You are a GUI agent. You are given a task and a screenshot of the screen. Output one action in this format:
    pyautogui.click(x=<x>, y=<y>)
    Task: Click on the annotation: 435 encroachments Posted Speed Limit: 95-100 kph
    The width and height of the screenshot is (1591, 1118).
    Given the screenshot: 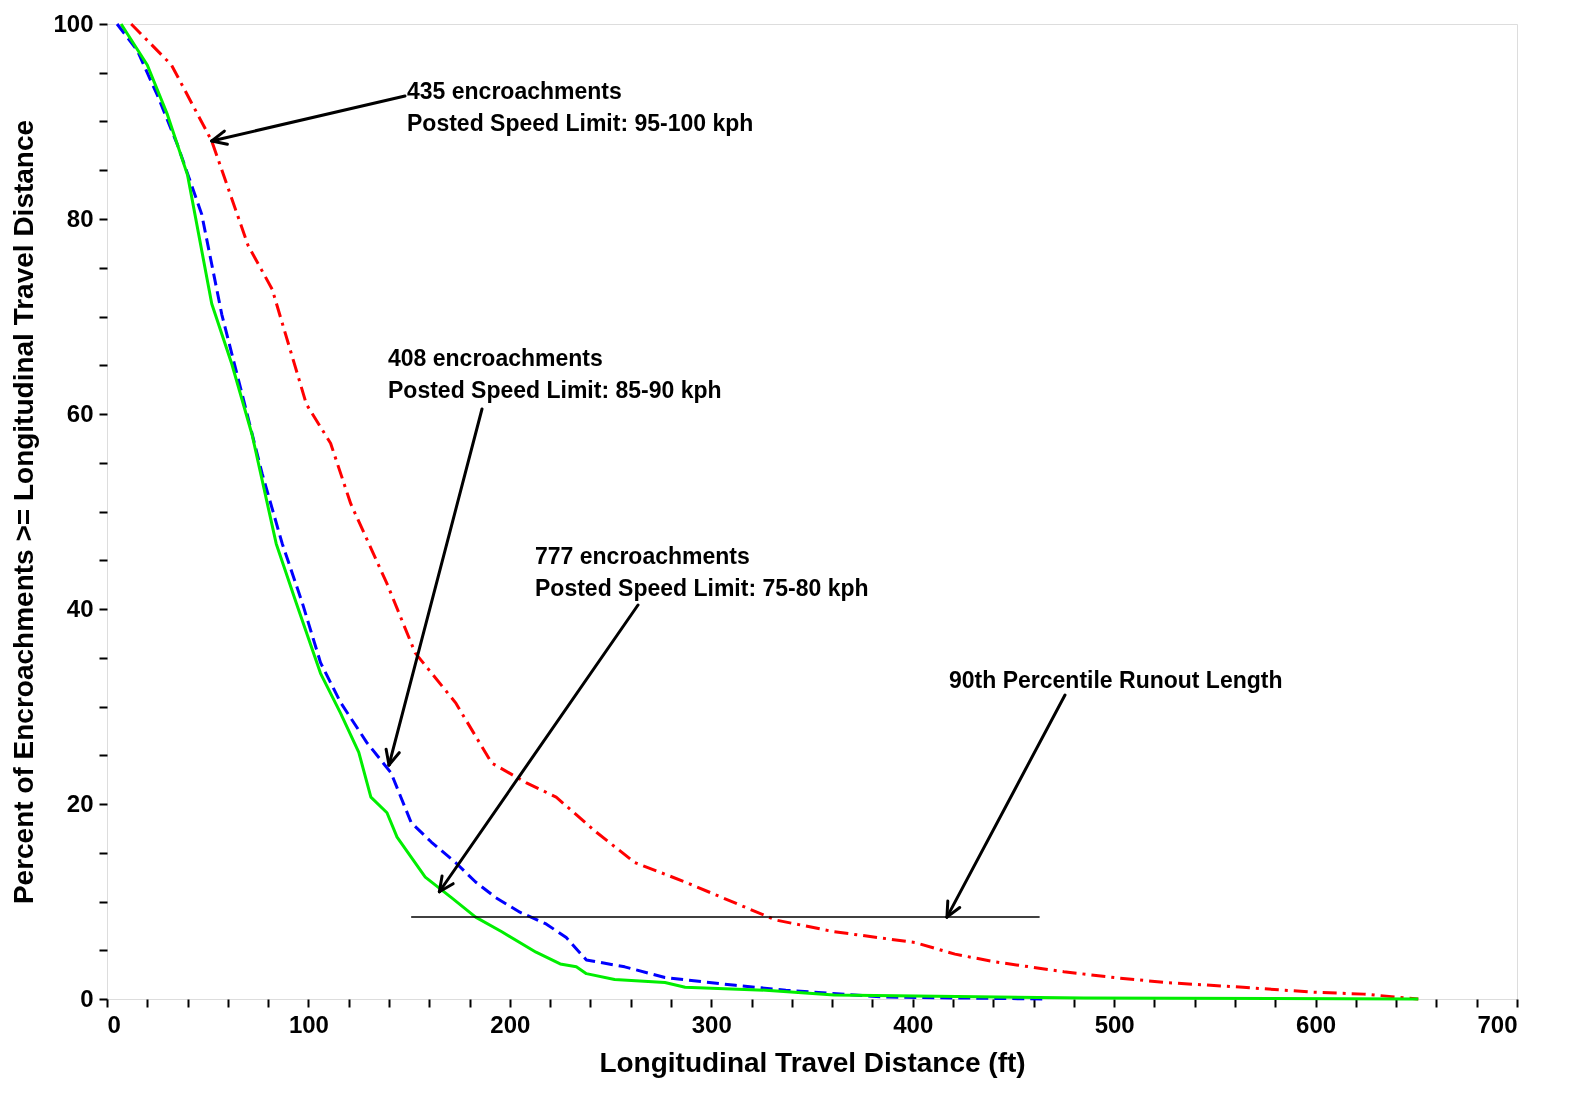 What is the action you would take?
    pyautogui.click(x=580, y=107)
    